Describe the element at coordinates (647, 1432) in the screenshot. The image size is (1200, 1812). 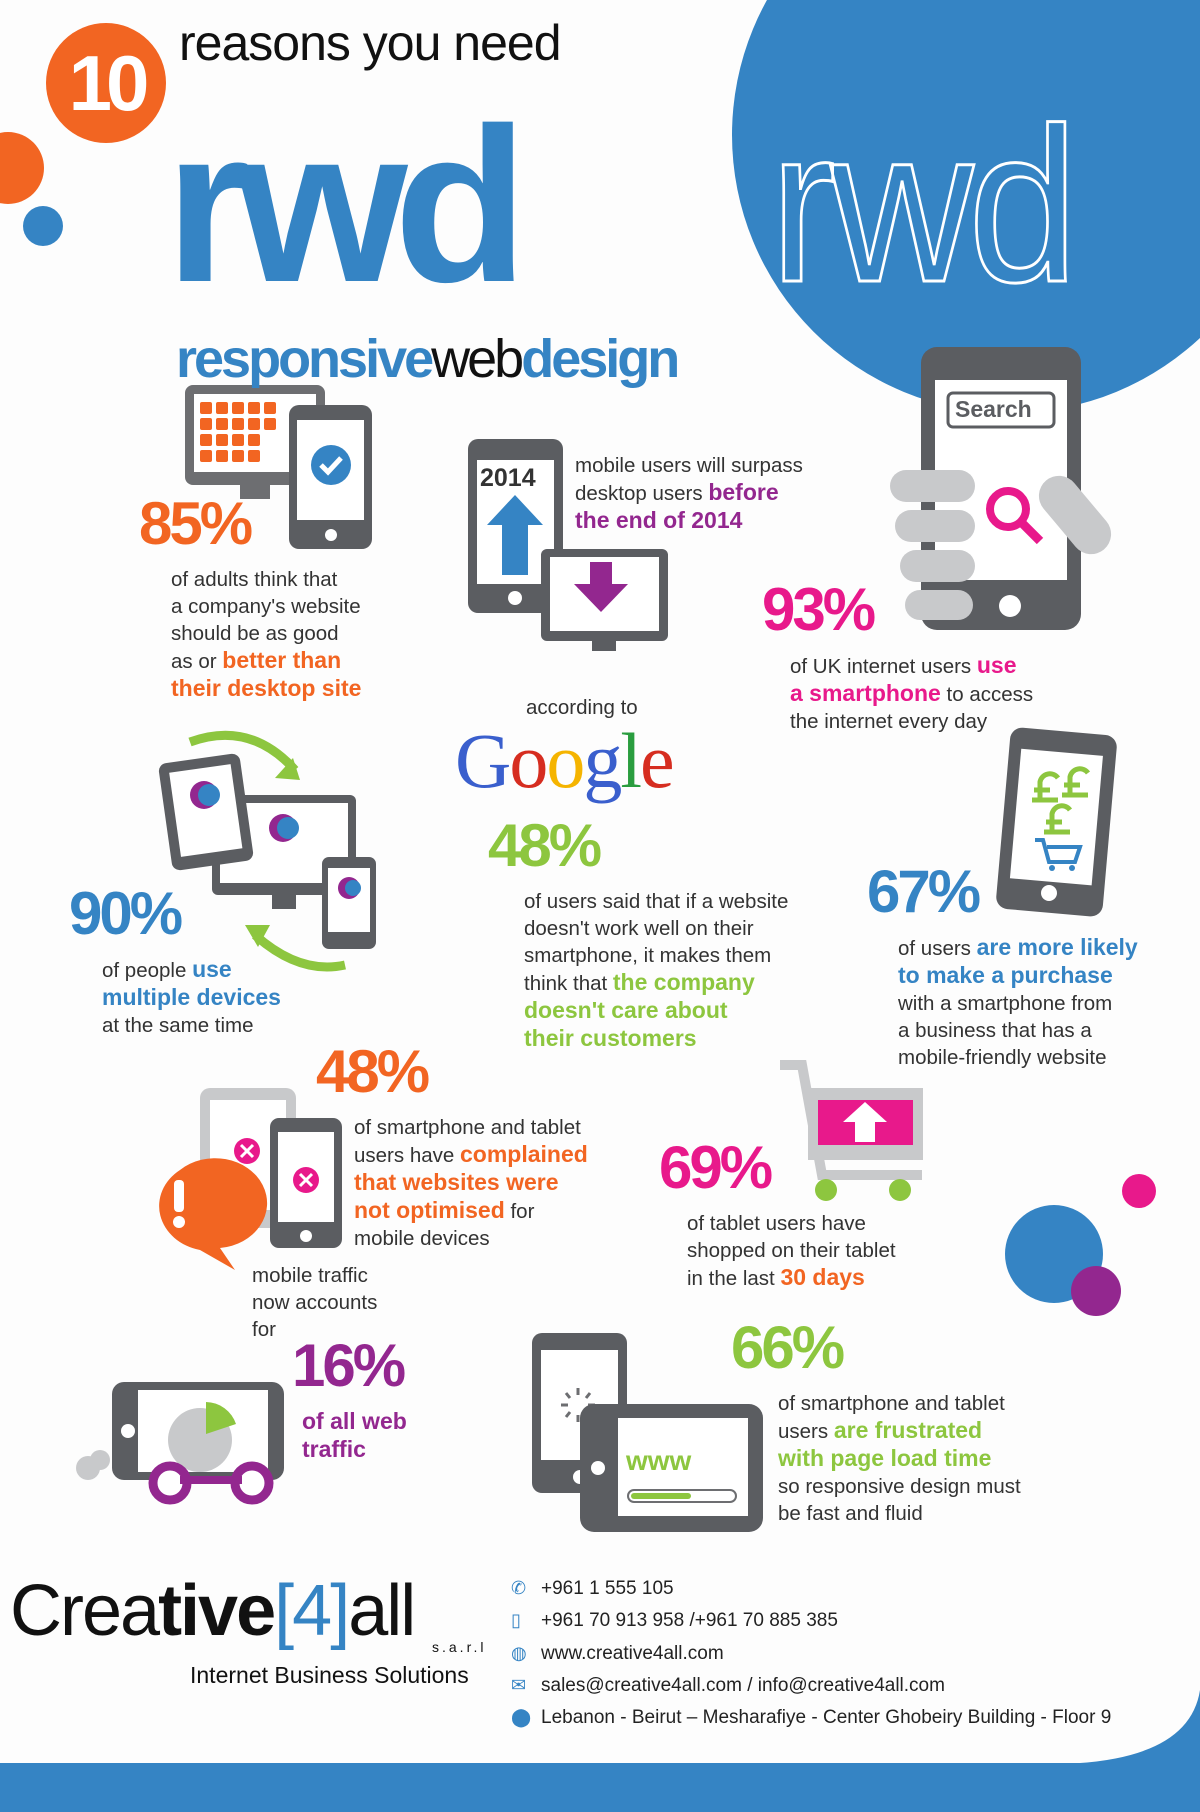
I see `phone-tablet-loading-icon` at that location.